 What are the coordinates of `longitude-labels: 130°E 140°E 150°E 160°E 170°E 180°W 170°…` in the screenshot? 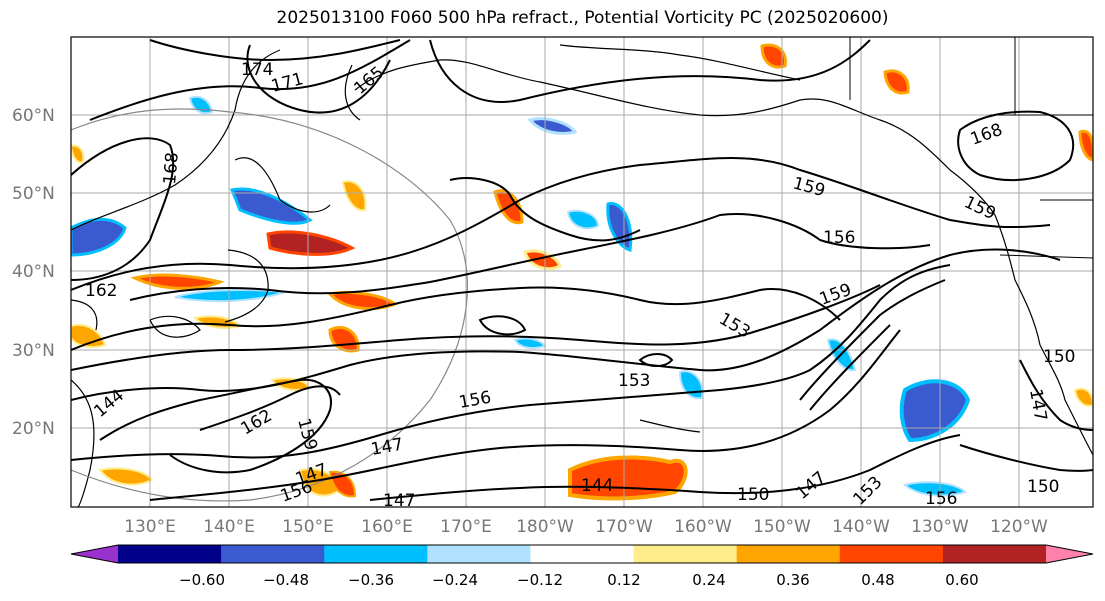 It's located at (586, 527).